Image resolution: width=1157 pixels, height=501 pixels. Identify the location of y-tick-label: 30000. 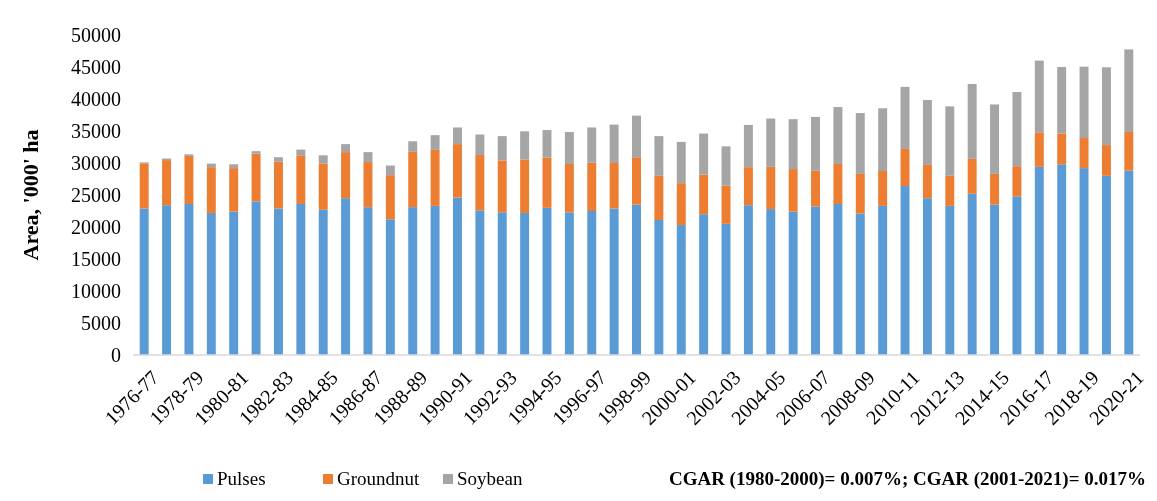
(96, 163).